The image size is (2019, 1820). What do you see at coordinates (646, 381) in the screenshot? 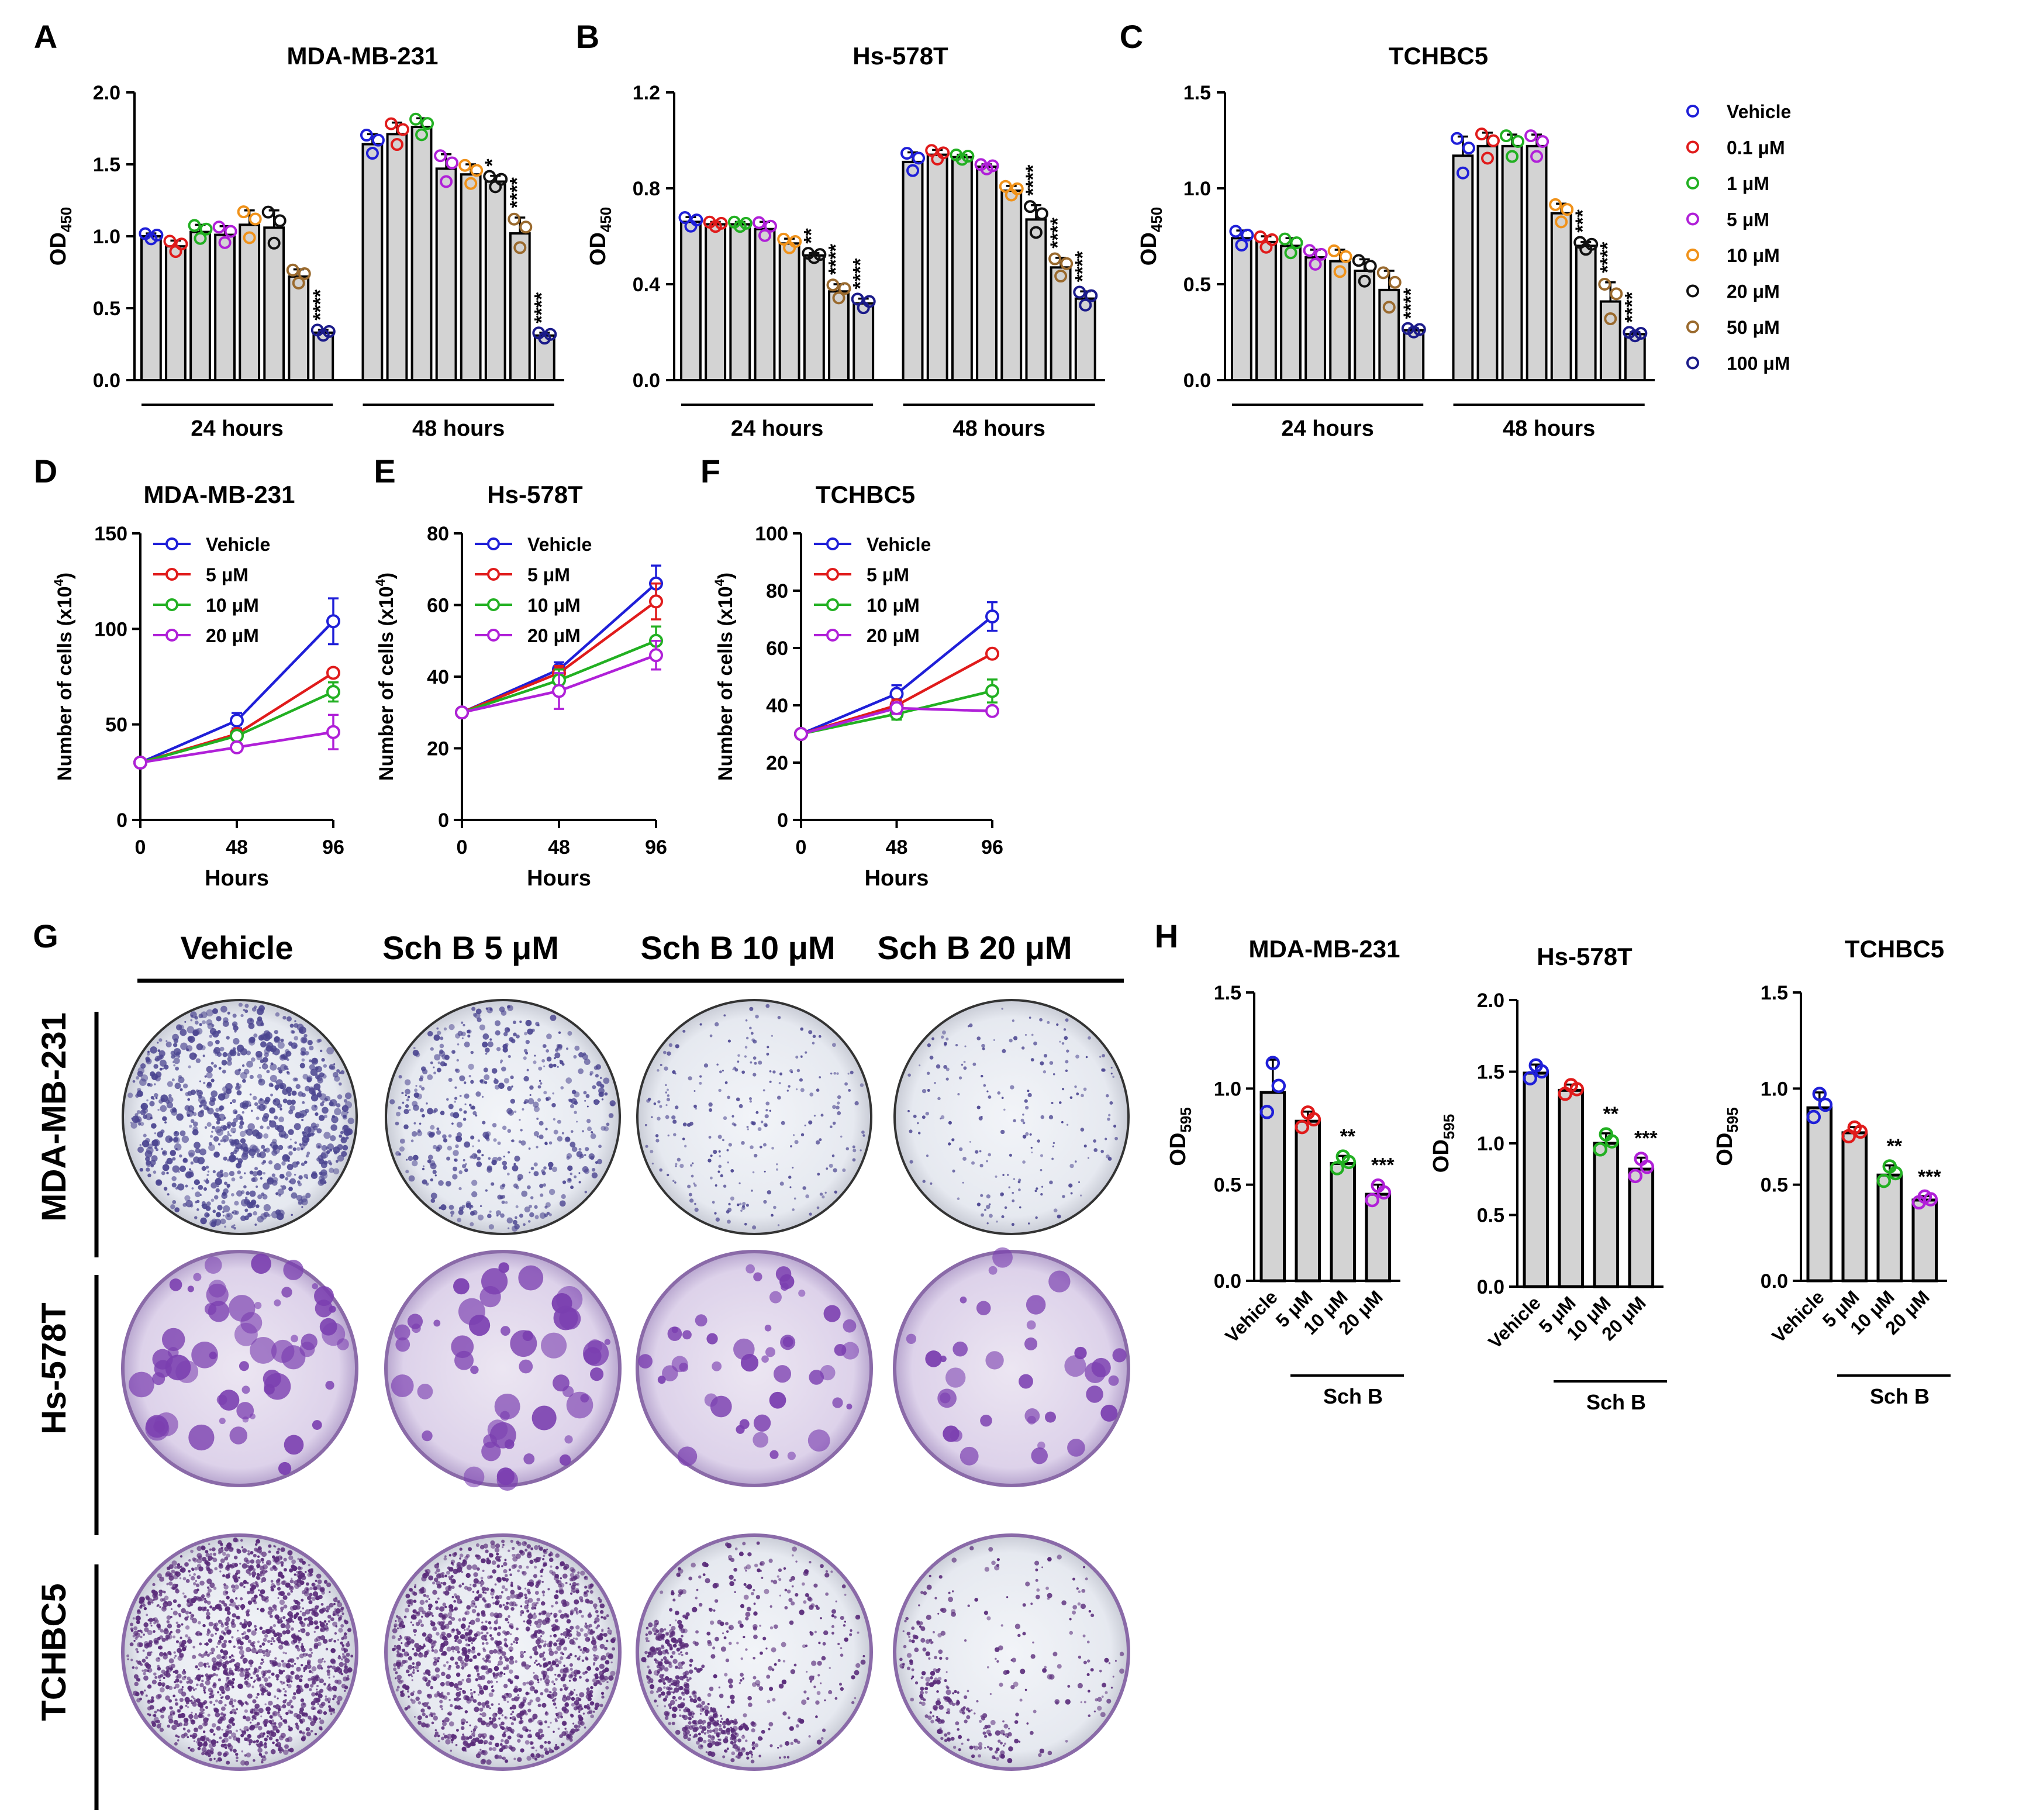
I see `y-tick-label: 0.0` at bounding box center [646, 381].